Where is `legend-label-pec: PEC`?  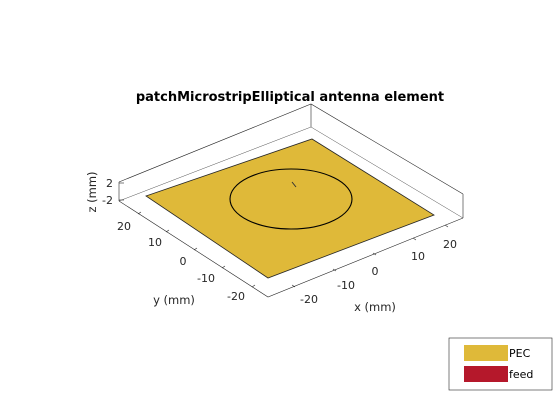 legend-label-pec: PEC is located at coordinates (520, 353).